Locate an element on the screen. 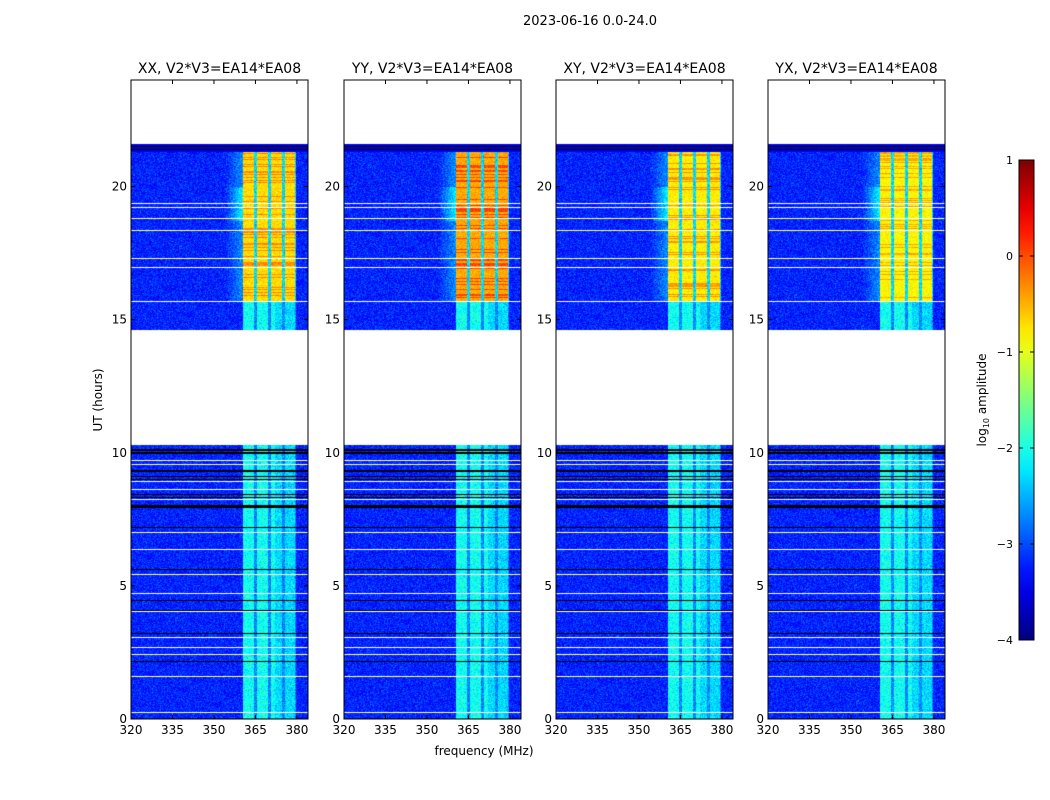 The image size is (1050, 800). panel-title: XX, V2*V3=EA14*EA08 is located at coordinates (219, 69).